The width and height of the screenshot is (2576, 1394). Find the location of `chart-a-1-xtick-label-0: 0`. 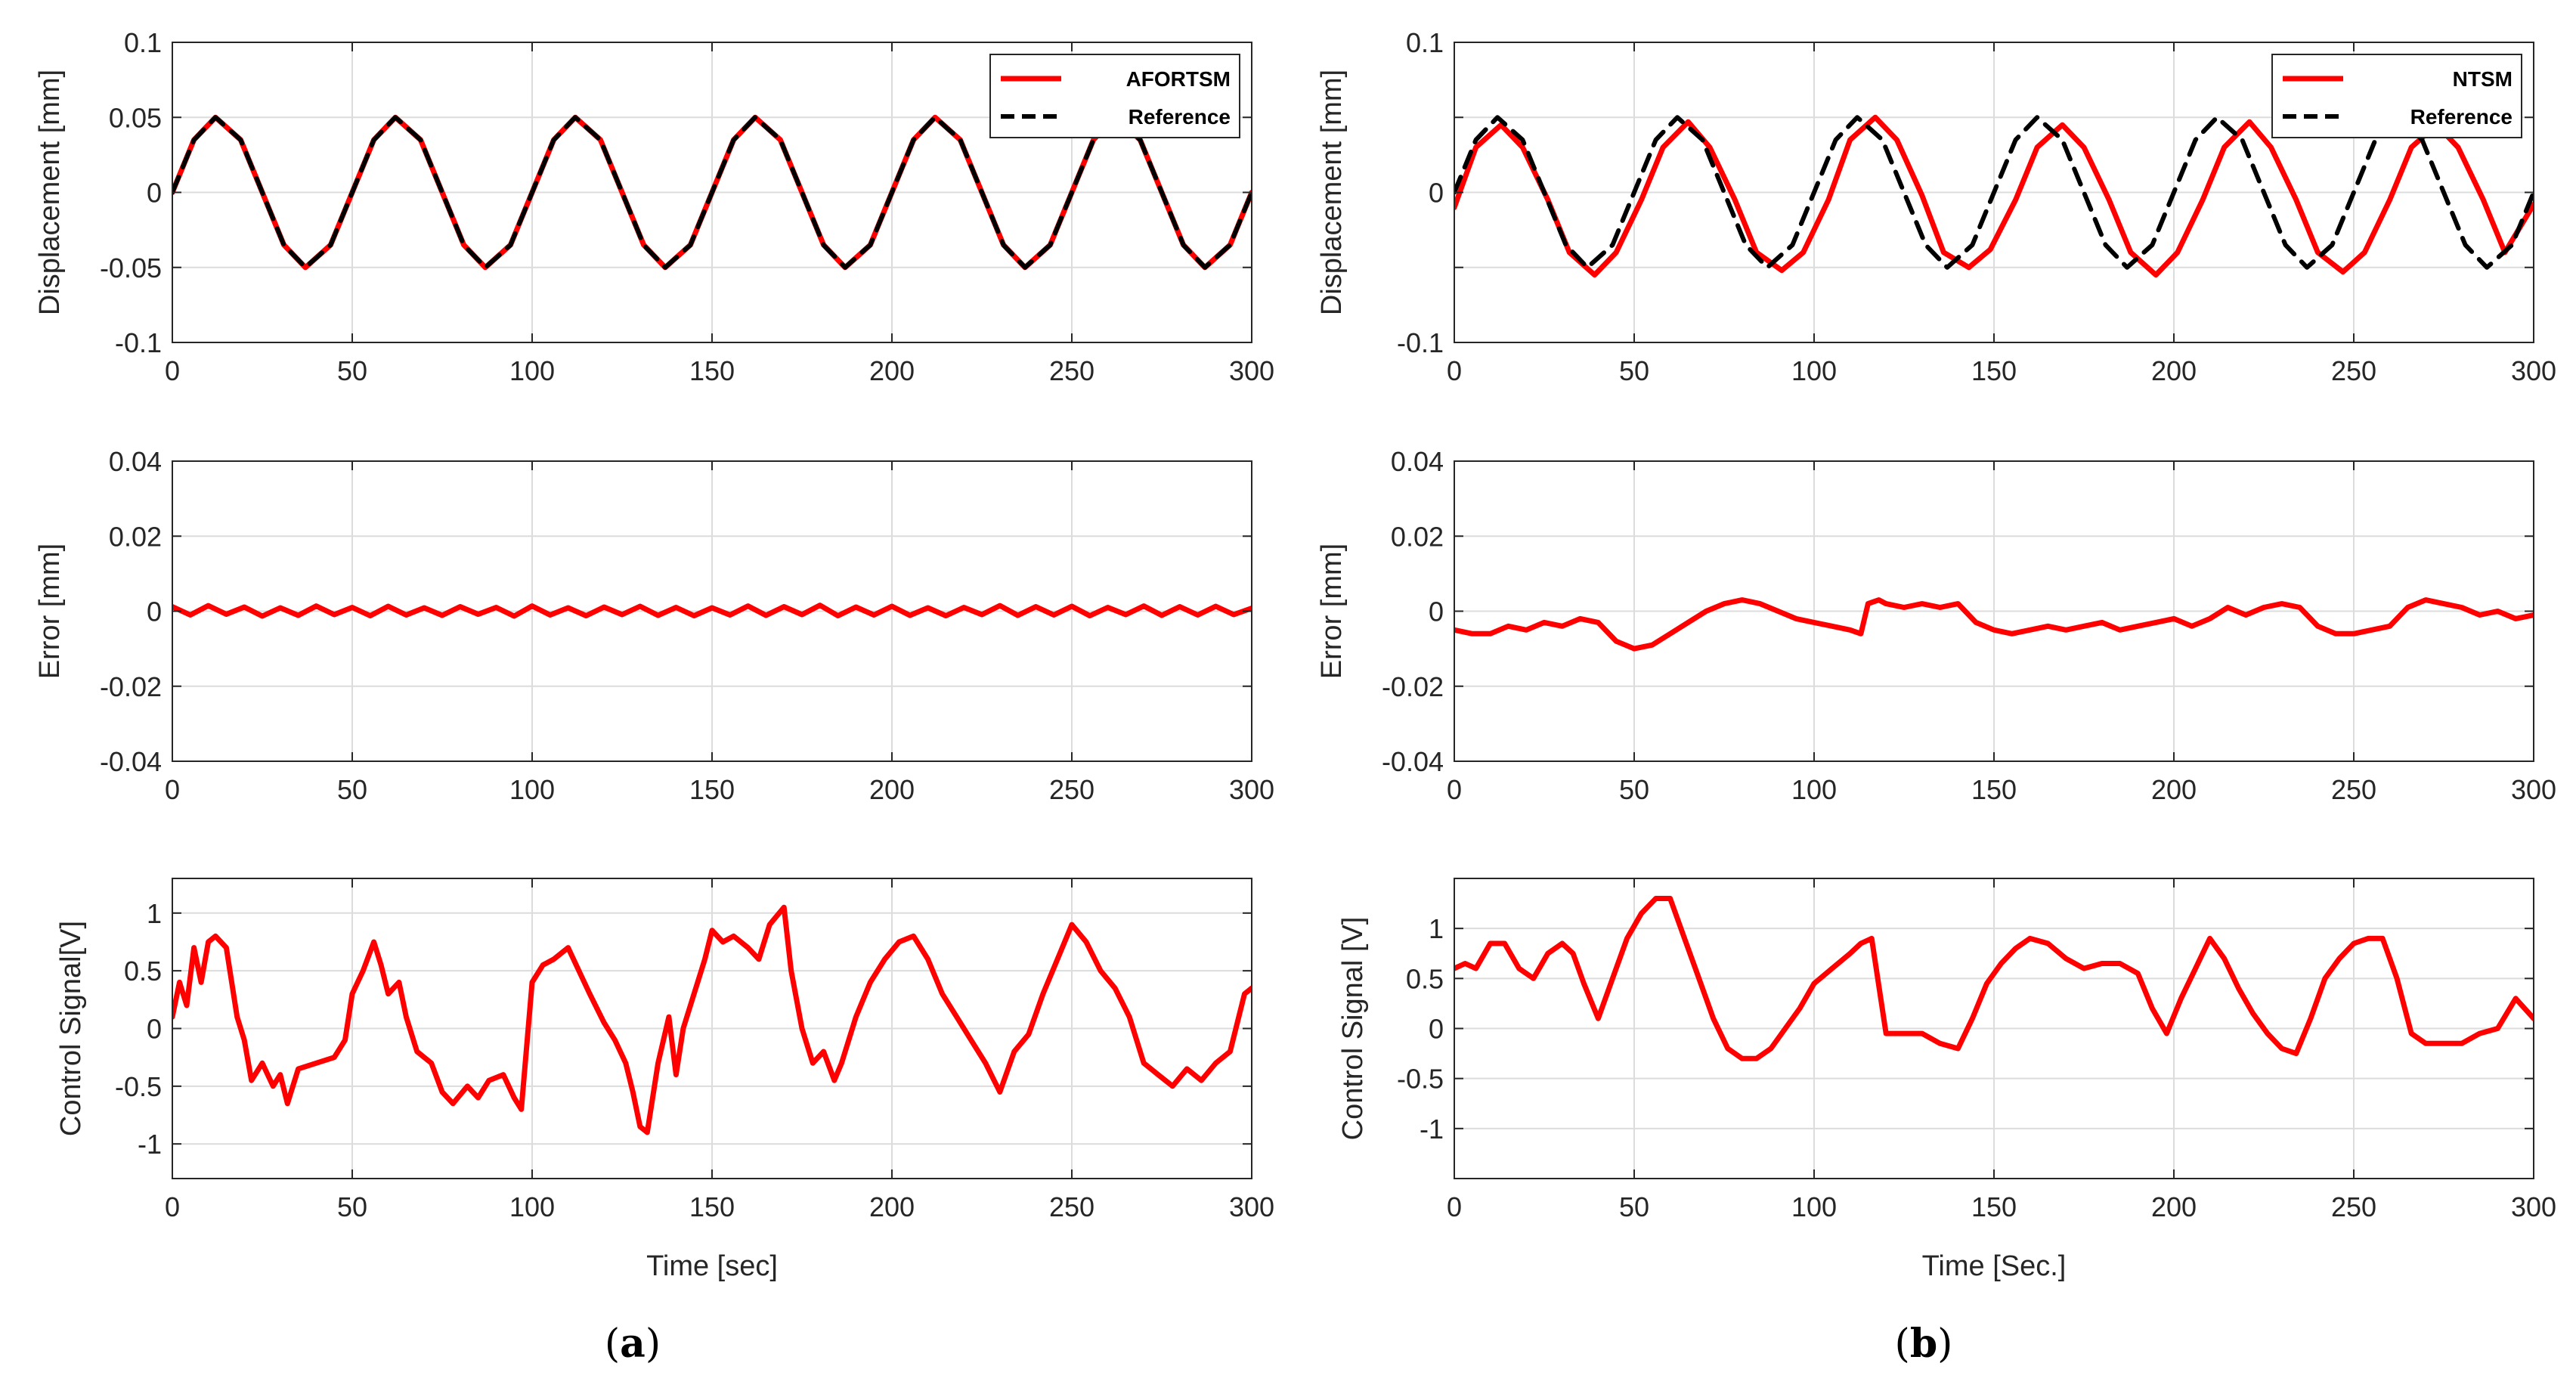

chart-a-1-xtick-label-0: 0 is located at coordinates (172, 789).